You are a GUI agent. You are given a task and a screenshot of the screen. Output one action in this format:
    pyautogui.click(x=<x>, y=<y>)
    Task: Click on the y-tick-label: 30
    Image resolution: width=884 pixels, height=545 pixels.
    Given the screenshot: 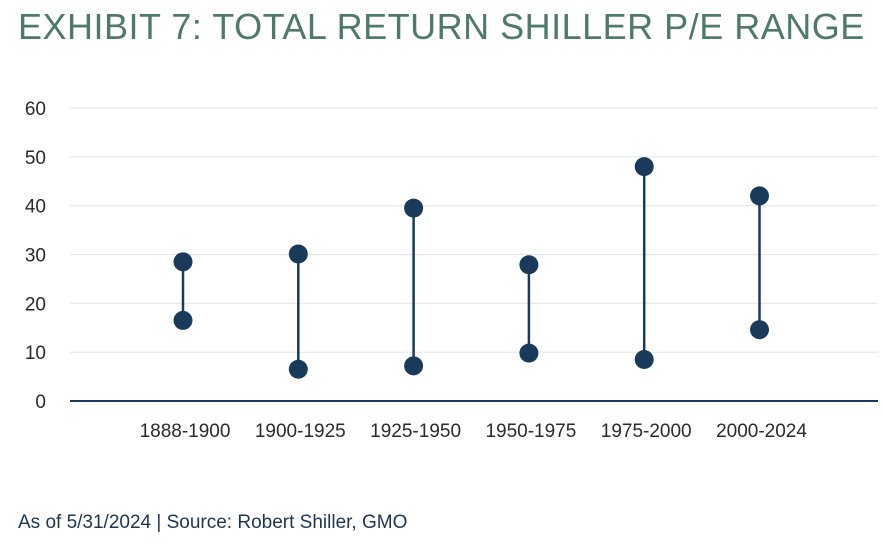 What is the action you would take?
    pyautogui.click(x=35, y=256)
    